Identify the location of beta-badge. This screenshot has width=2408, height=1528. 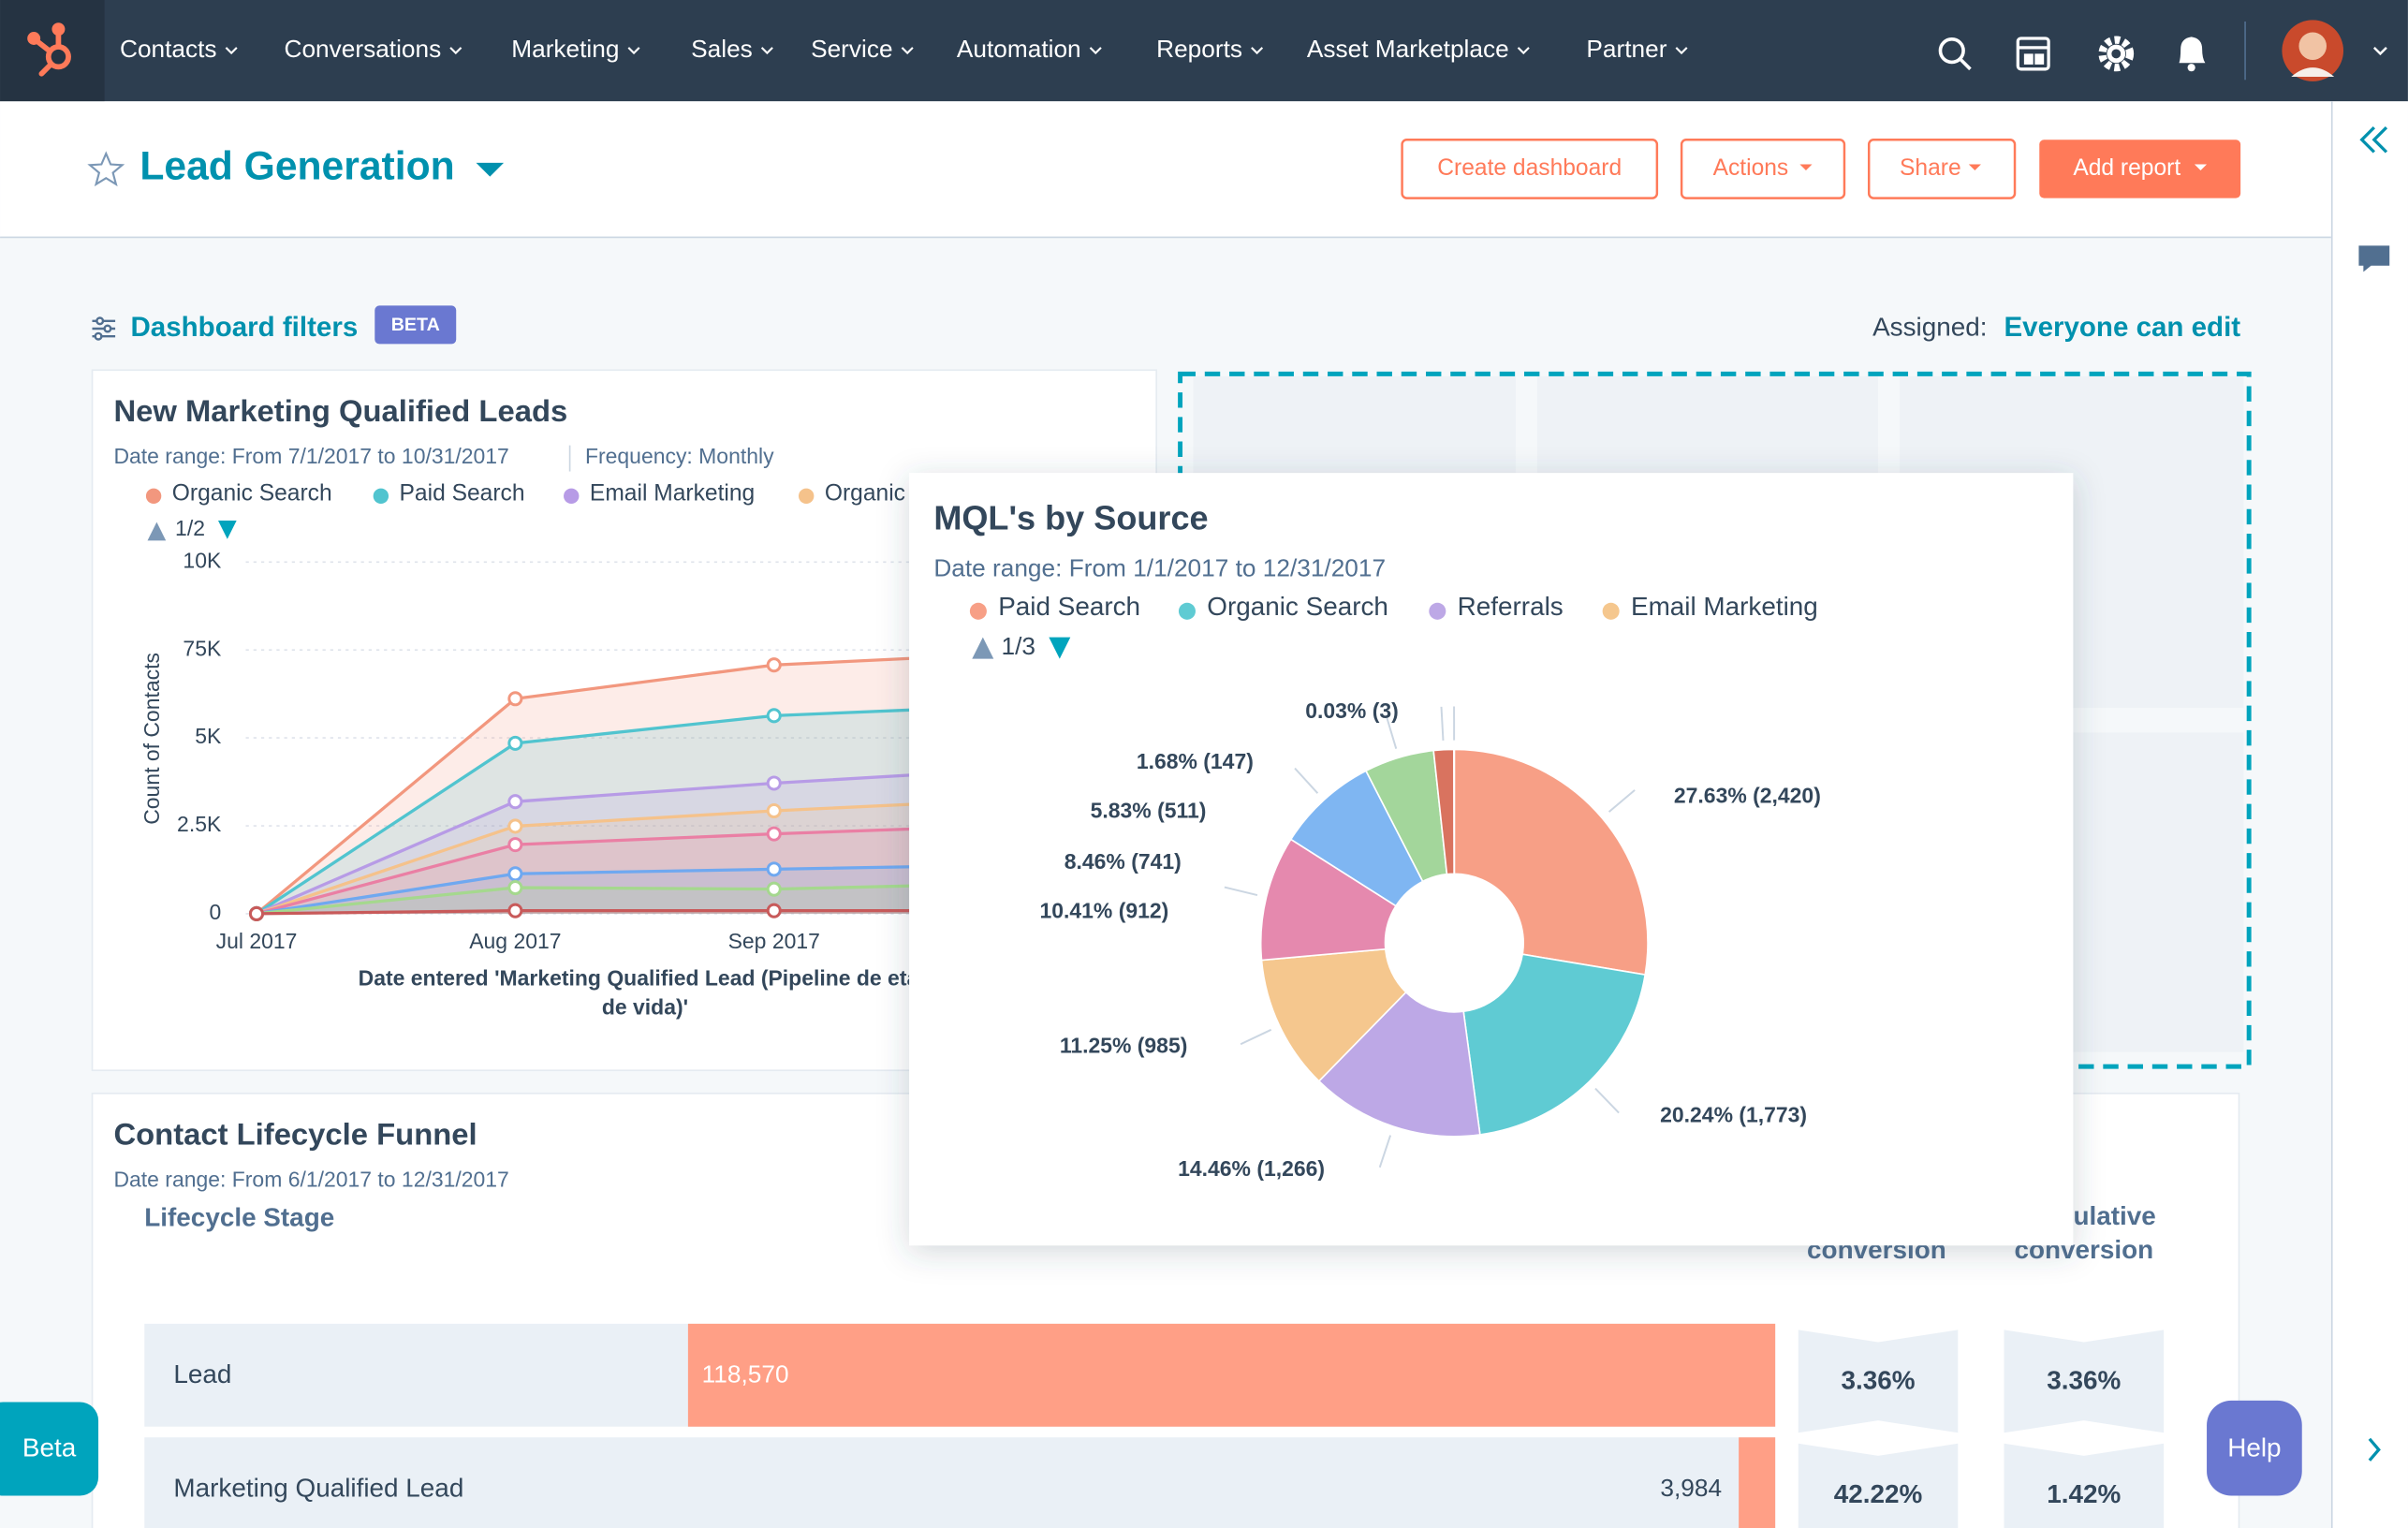
(415, 325).